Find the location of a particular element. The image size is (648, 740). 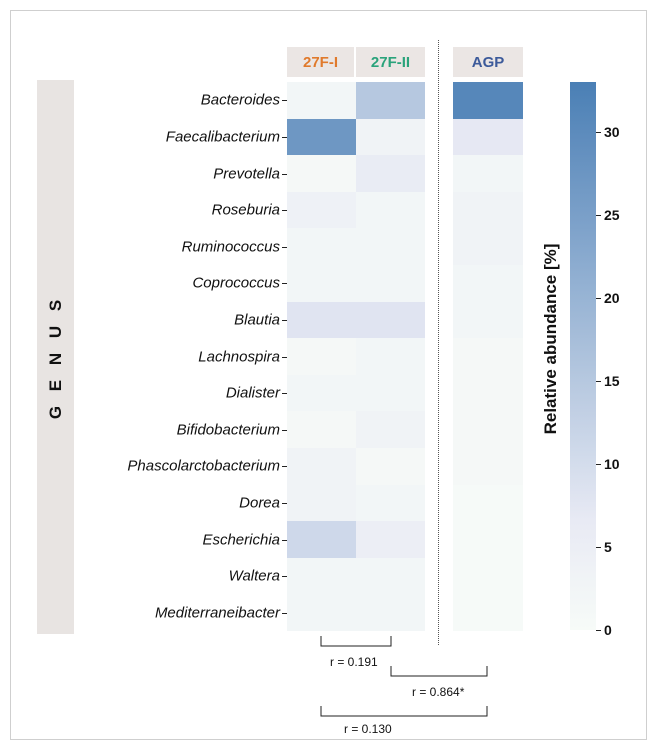

colorbar-tick-label: 0 is located at coordinates (608, 630).